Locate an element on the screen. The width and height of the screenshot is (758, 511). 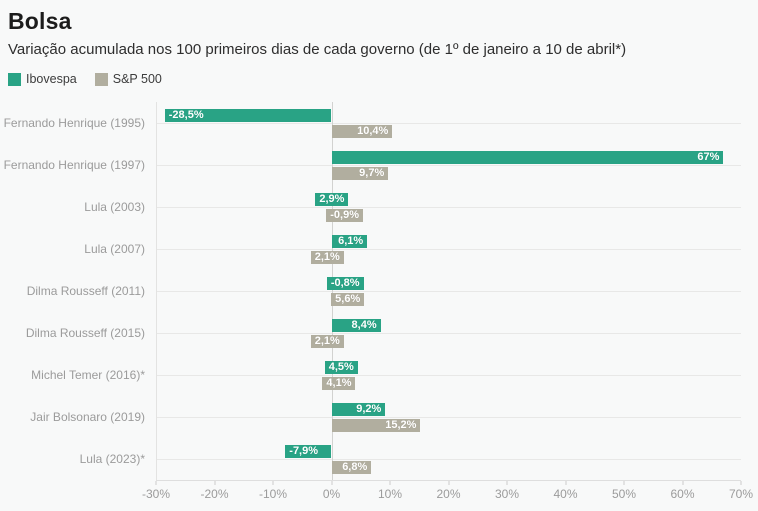
bar-value-label: 9,2% is located at coordinates (369, 409).